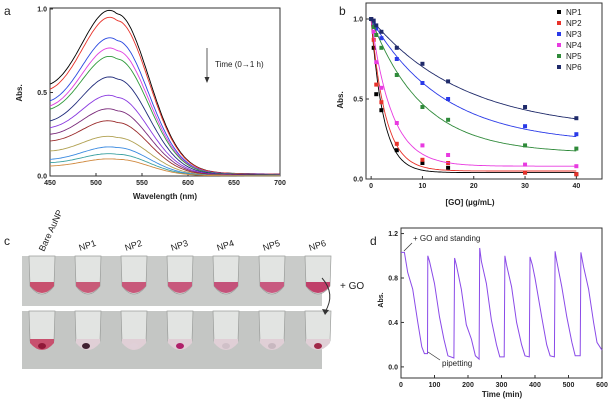 This screenshot has width=611, height=409. I want to click on tube-label: NP4, so click(226, 245).